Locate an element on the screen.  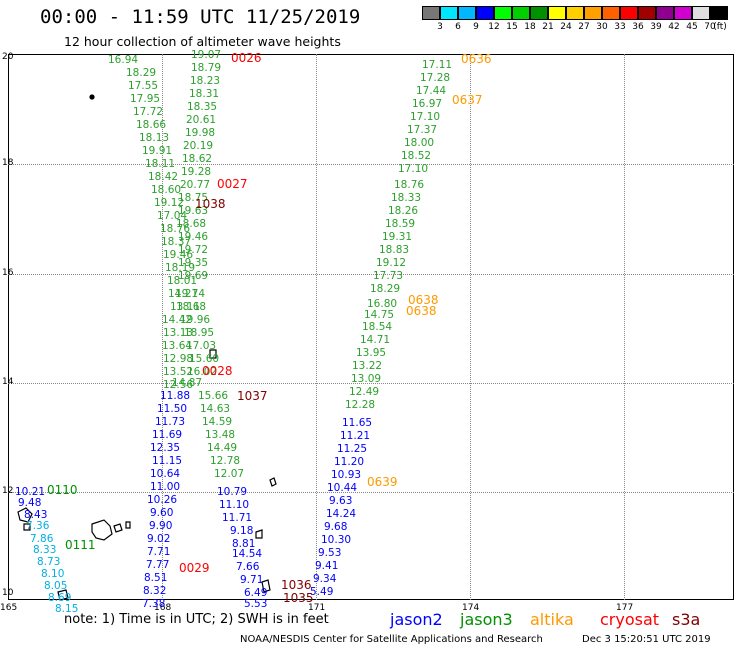
wave-height-label: 14.24 is located at coordinates (341, 514).